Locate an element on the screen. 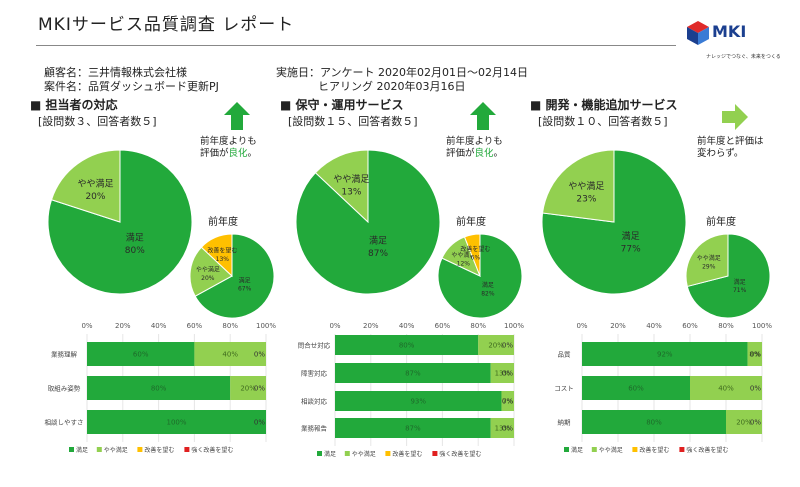 This screenshot has width=800, height=487. logo-tagline: ナレッジでつなぐ、未来をつくる is located at coordinates (743, 57).